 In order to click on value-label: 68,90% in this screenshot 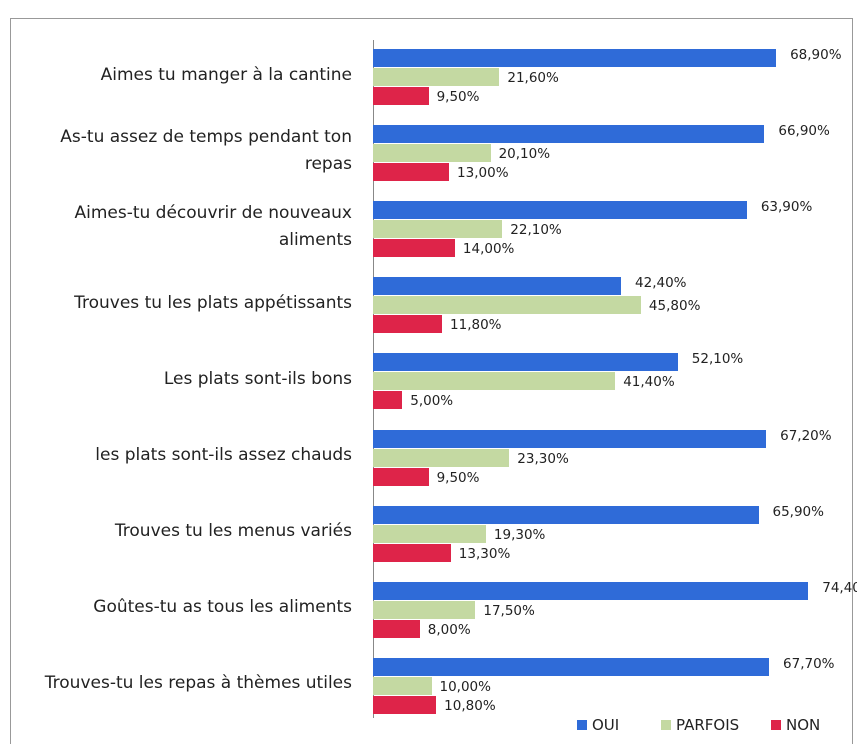, I will do `click(816, 55)`.